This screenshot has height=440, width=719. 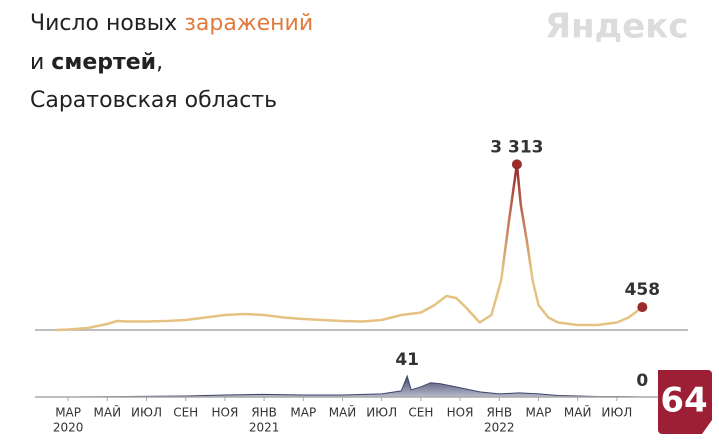 I want to click on x-year-label: 2020, so click(x=68, y=428).